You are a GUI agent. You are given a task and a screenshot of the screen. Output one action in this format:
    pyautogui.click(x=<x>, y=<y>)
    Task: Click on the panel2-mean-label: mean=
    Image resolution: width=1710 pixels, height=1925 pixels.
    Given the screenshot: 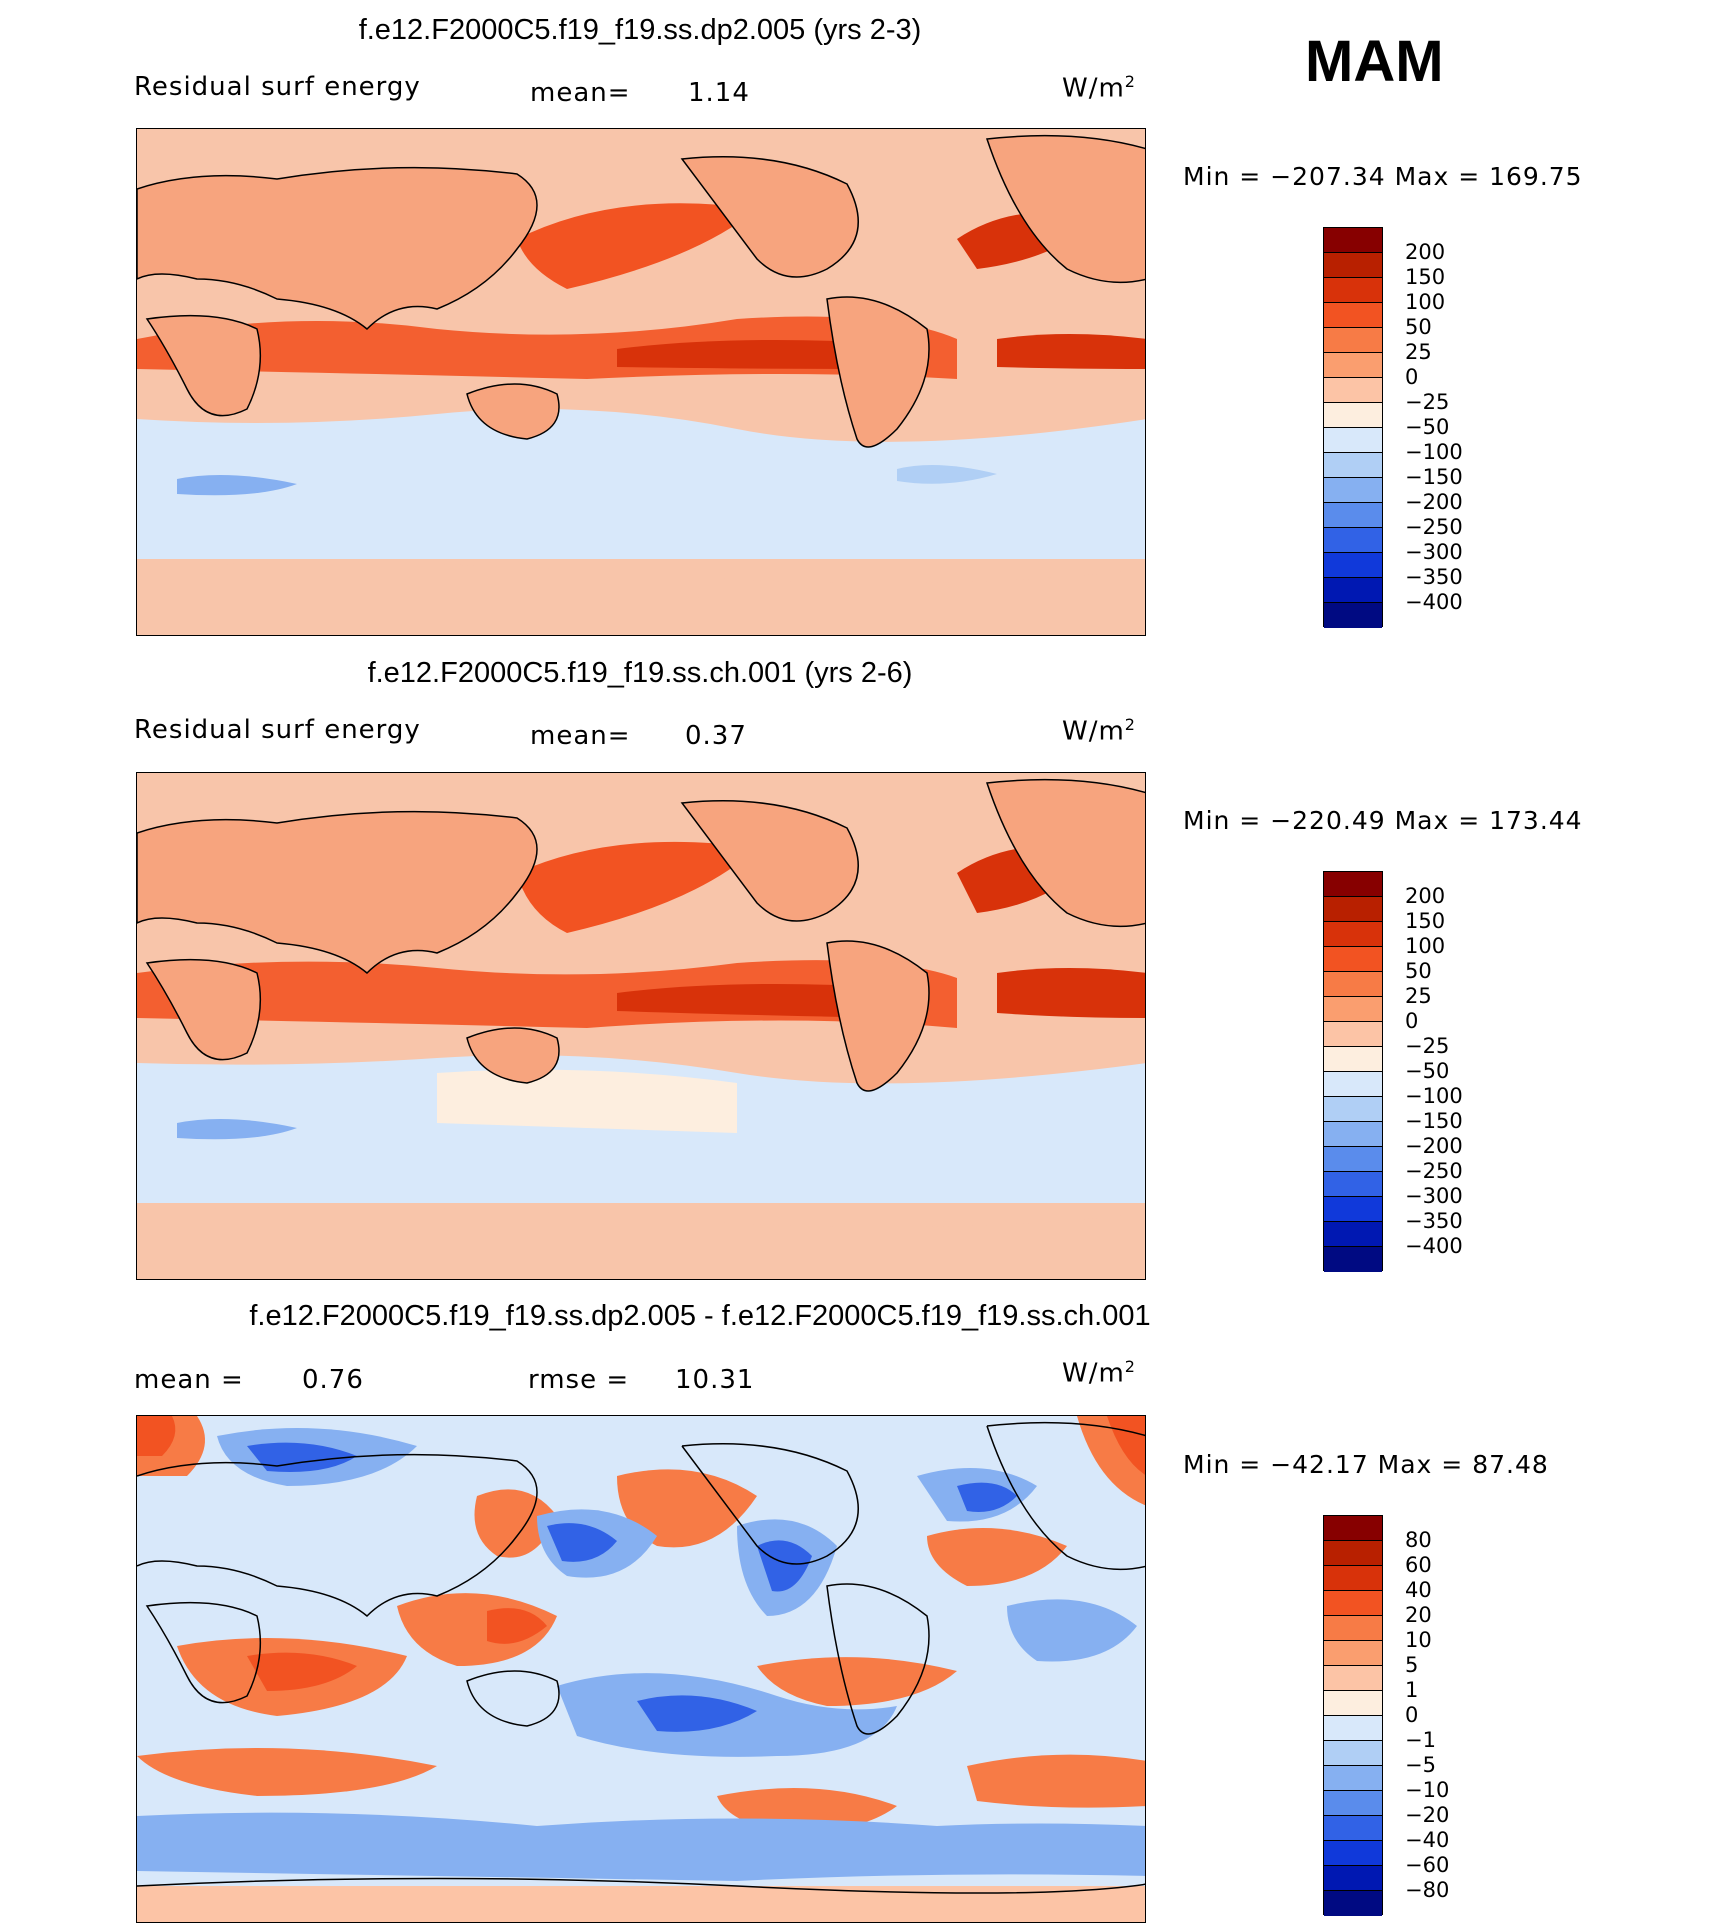 What is the action you would take?
    pyautogui.click(x=580, y=736)
    